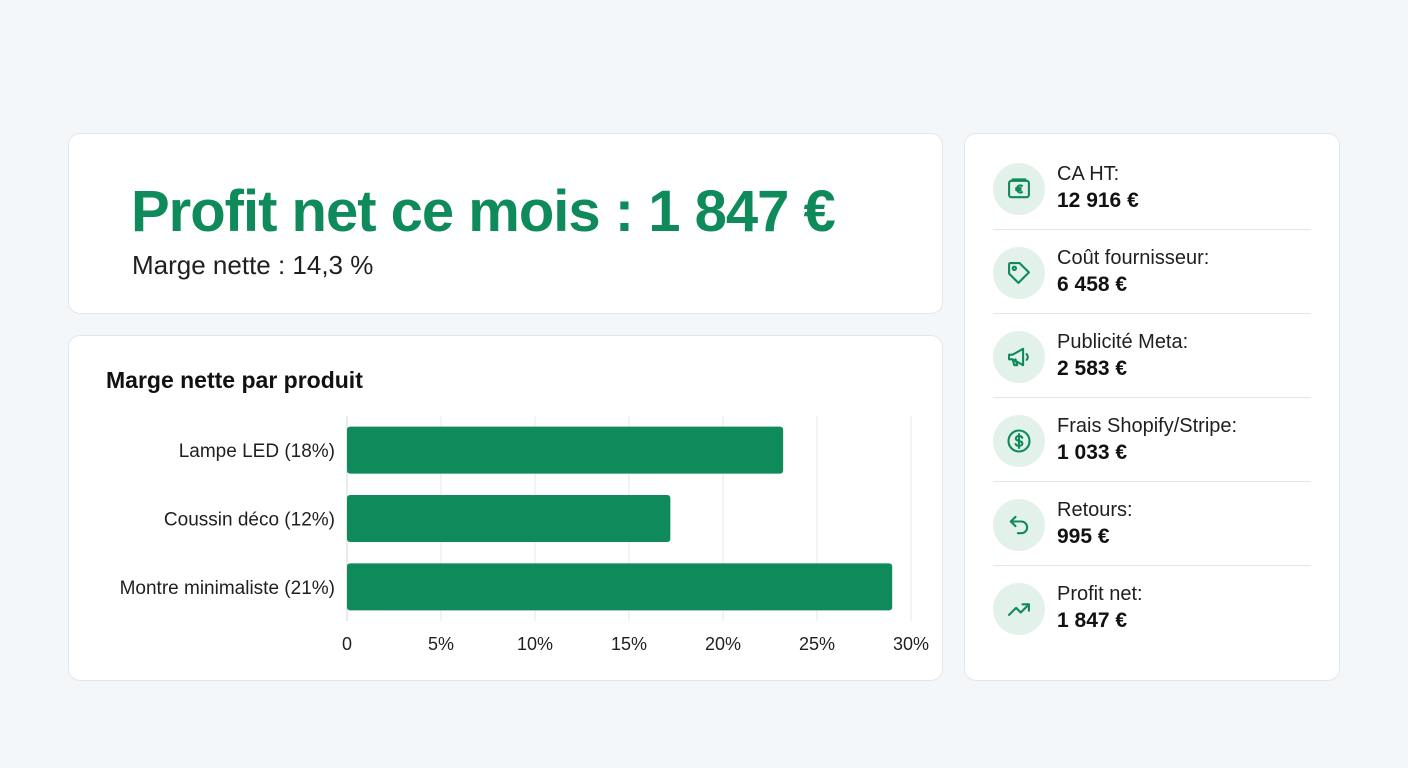 This screenshot has height=768, width=1408. I want to click on breakdown-label: CA HT:, so click(1088, 174).